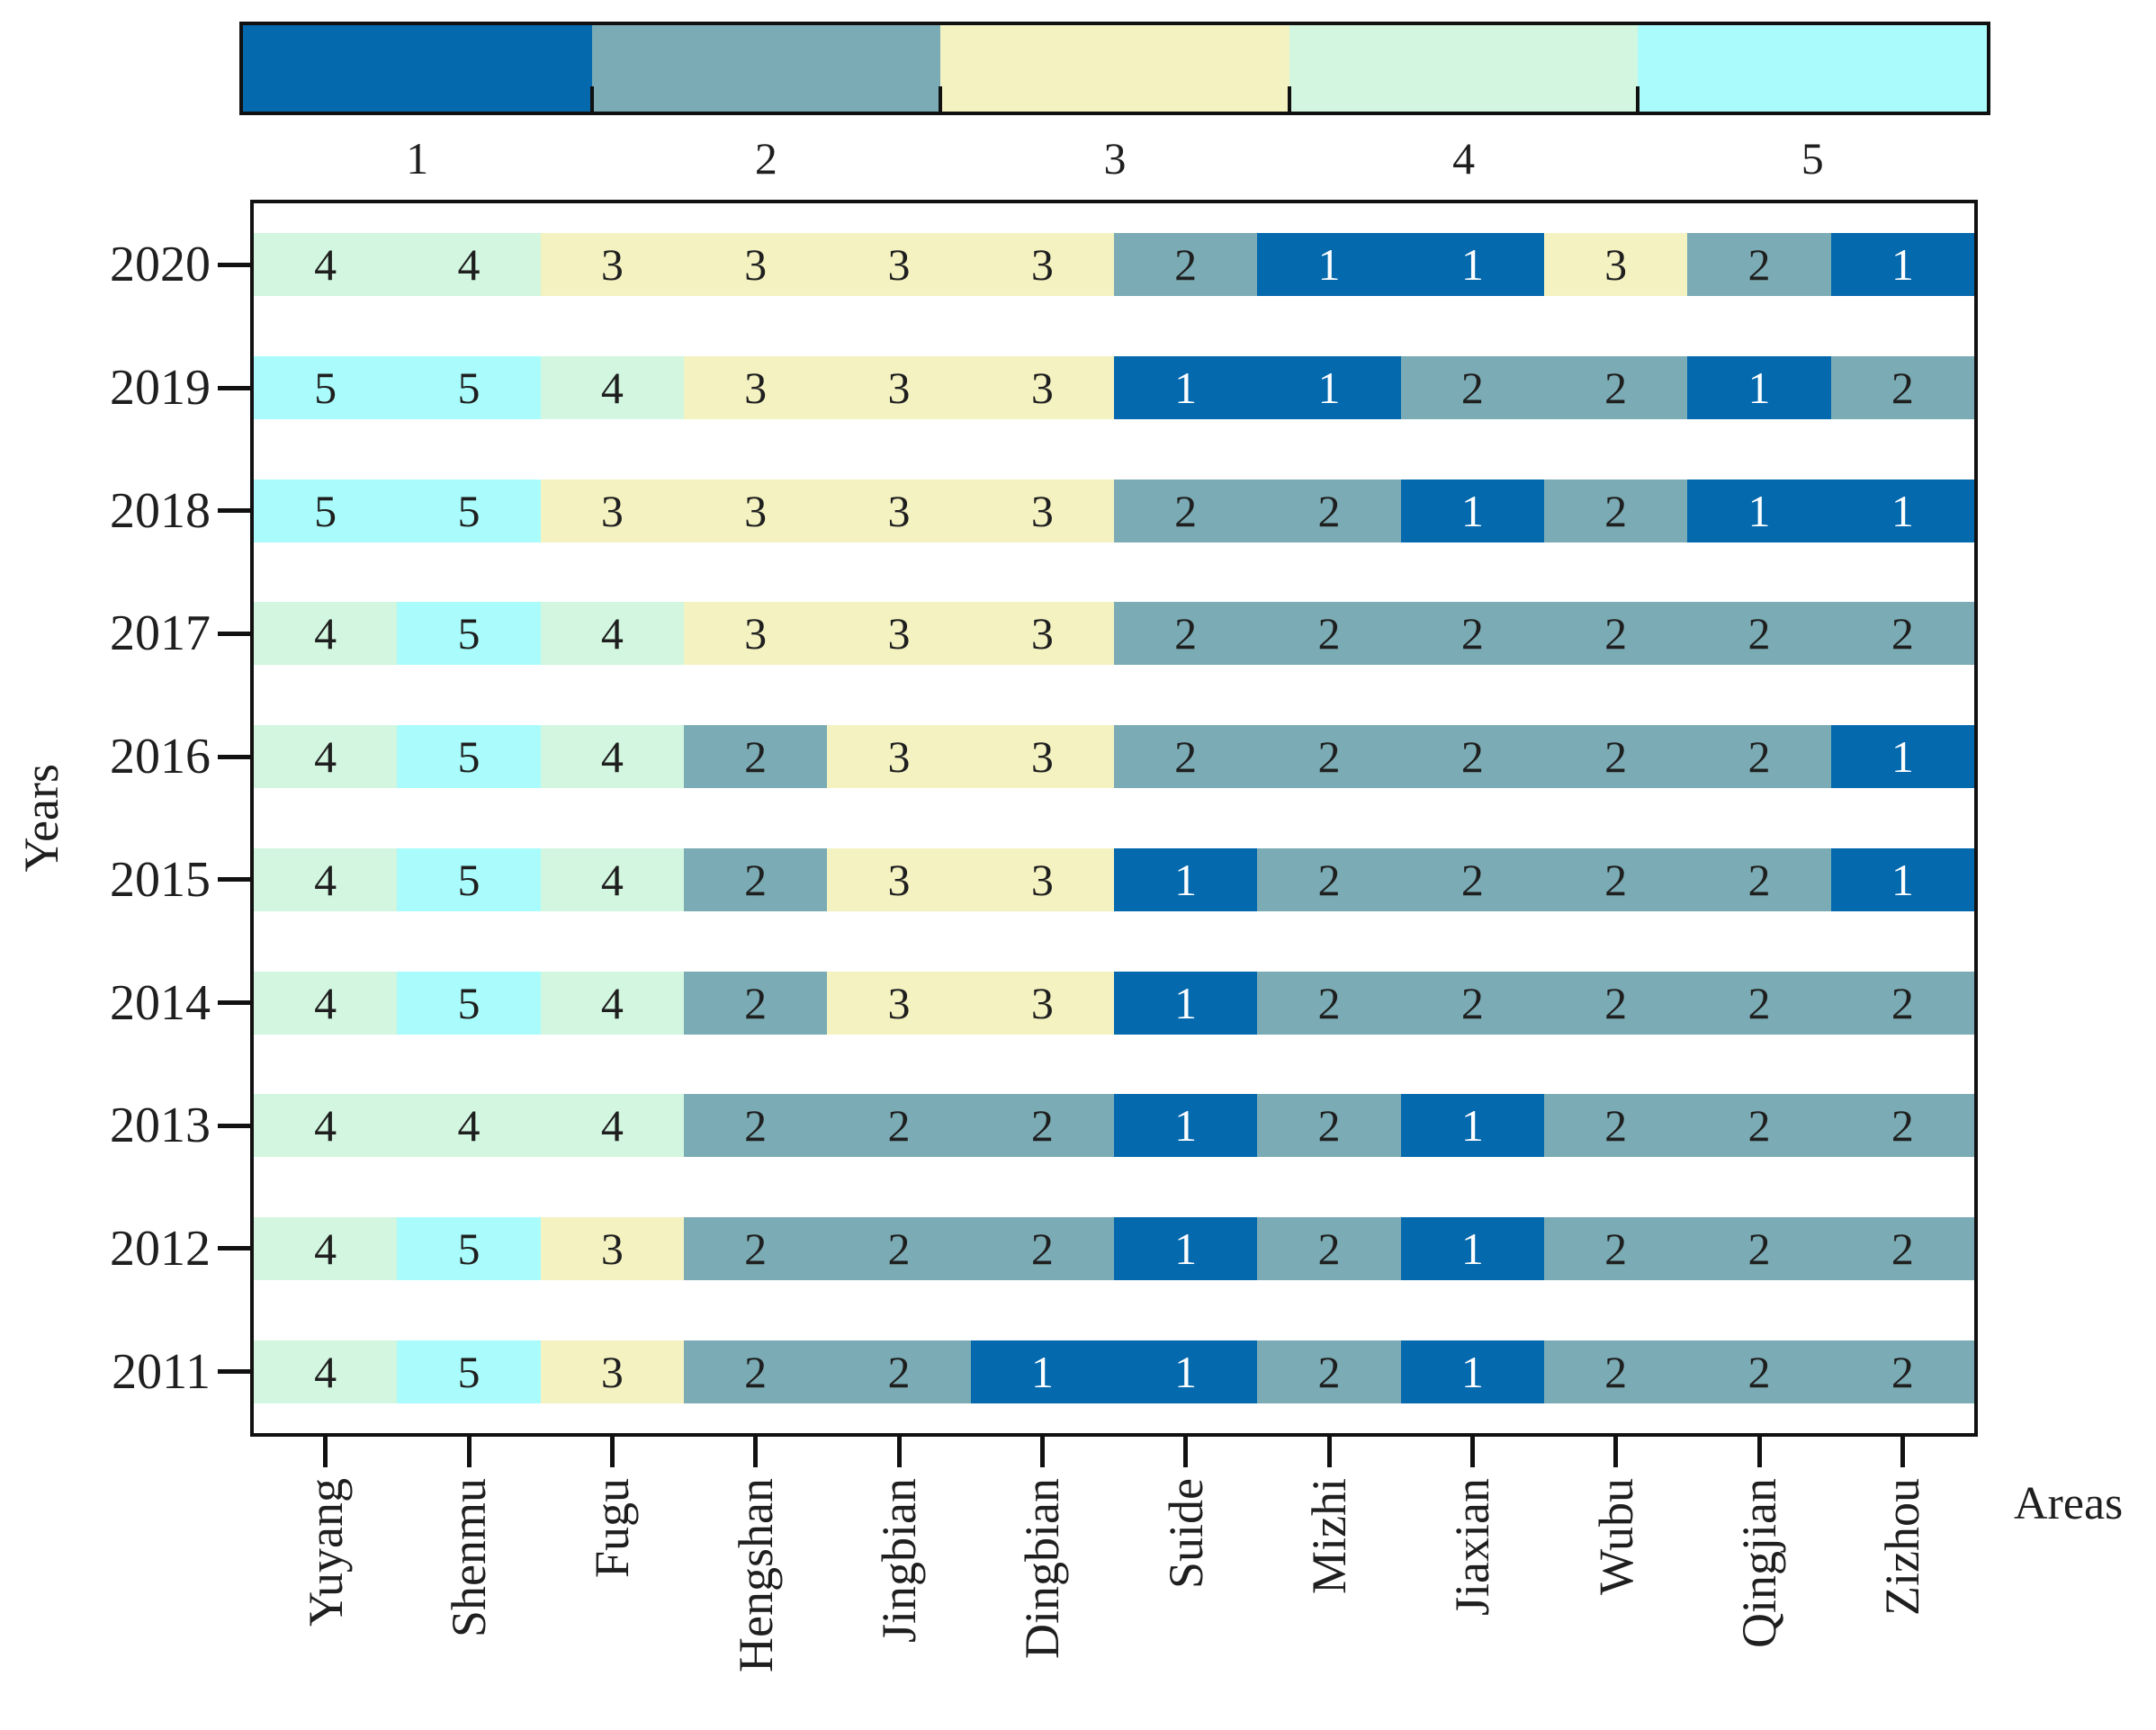 The image size is (2156, 1730). I want to click on x-tick-label: Jiaxian, so click(1472, 1547).